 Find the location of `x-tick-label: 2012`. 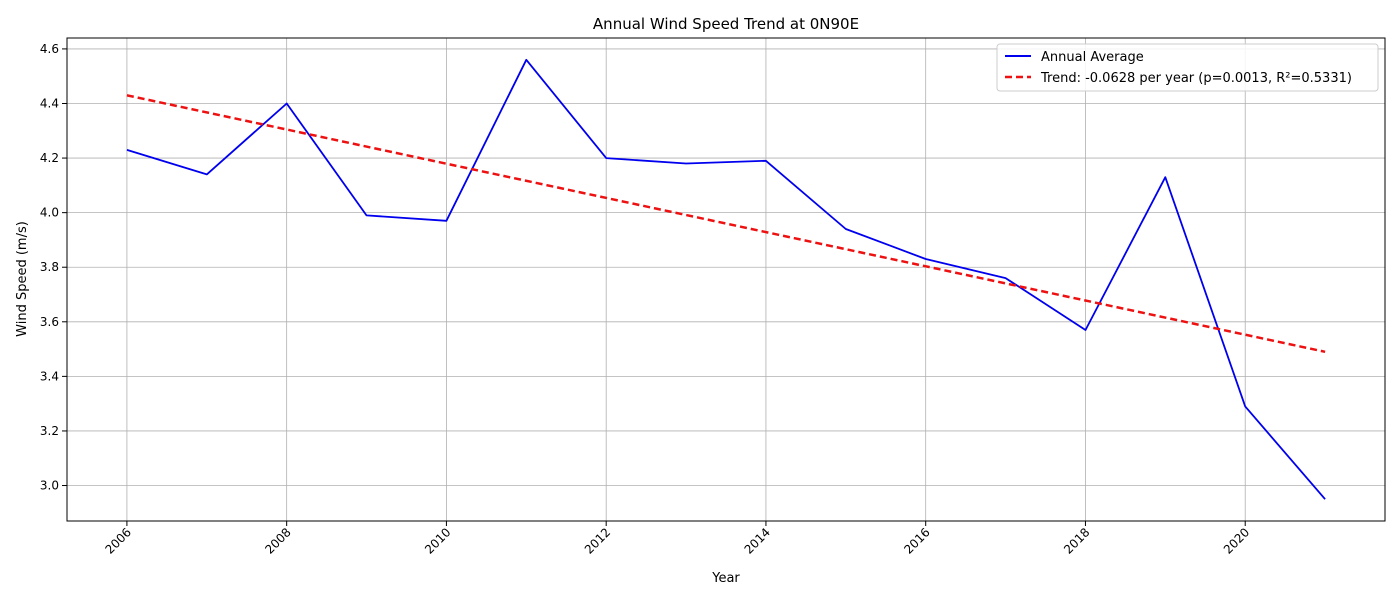

x-tick-label: 2012 is located at coordinates (597, 540).